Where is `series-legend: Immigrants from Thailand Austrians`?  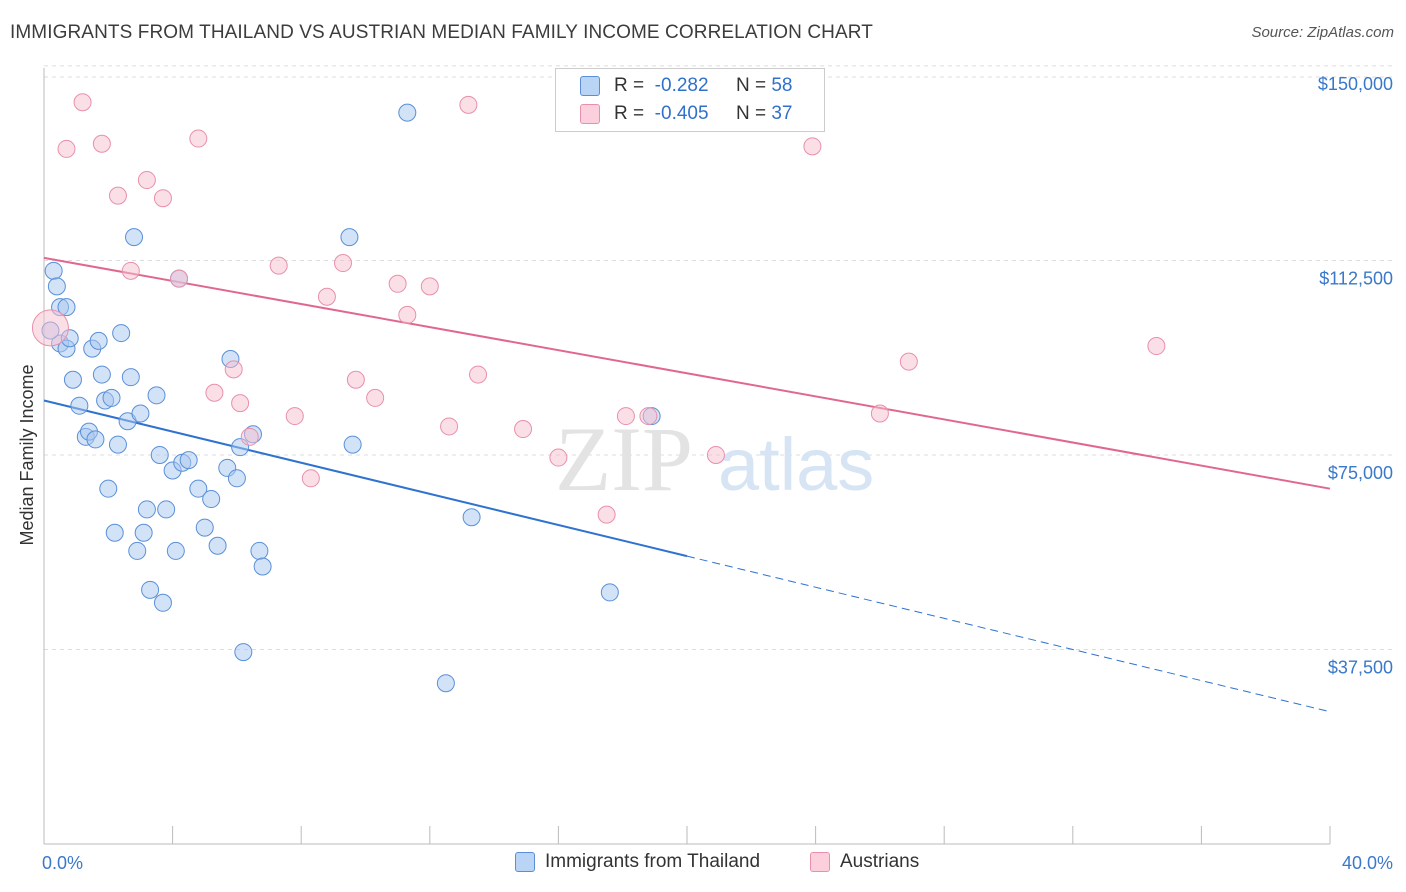
series-legend: Immigrants from Thailand Austrians is located at coordinates (703, 864).